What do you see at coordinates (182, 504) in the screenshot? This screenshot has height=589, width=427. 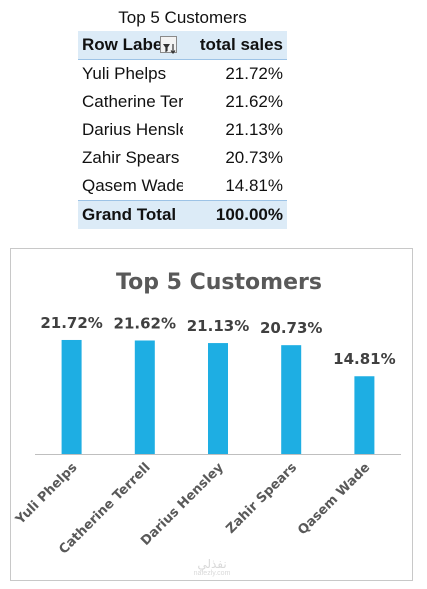 I see `x-tick-label: Darius Hensley` at bounding box center [182, 504].